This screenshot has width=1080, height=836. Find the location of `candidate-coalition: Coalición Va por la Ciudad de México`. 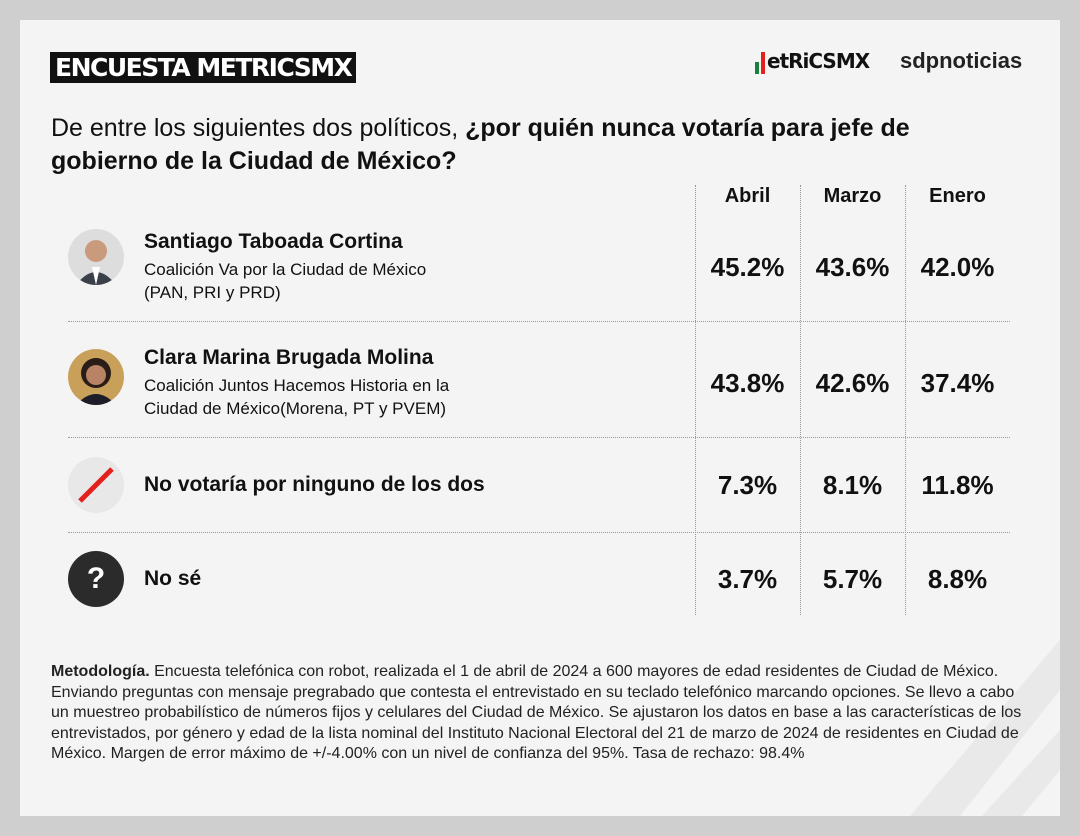

candidate-coalition: Coalición Va por la Ciudad de México is located at coordinates (285, 269).